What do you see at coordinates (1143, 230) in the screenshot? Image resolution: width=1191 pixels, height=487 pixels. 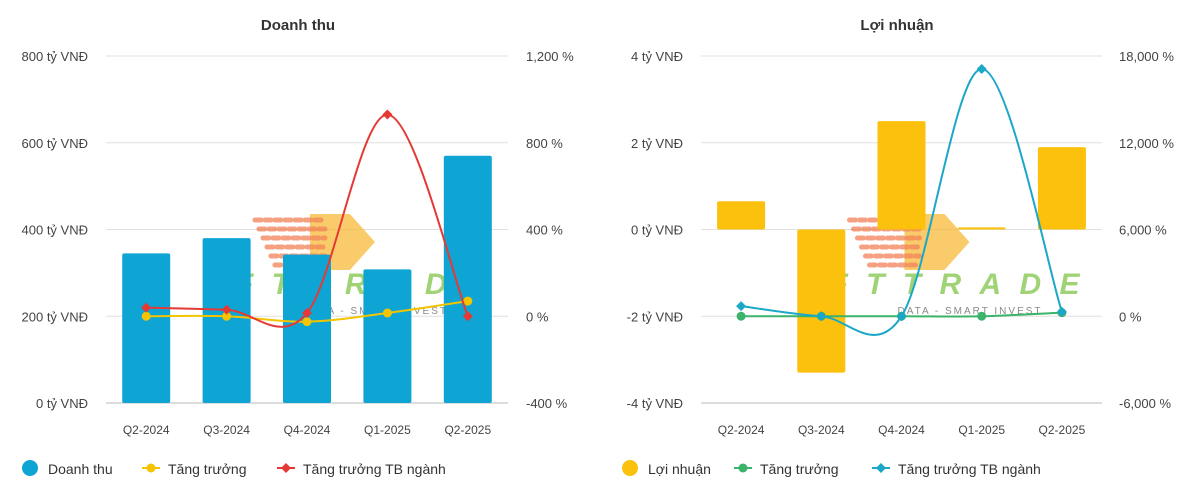 I see `y-right-tick-label: 6,000 %` at bounding box center [1143, 230].